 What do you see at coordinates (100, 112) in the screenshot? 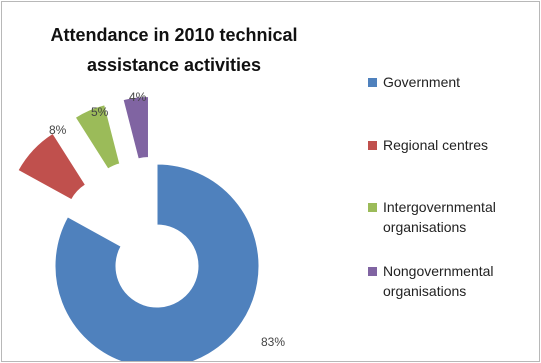
I see `data-label-intergovernmental: 5%` at bounding box center [100, 112].